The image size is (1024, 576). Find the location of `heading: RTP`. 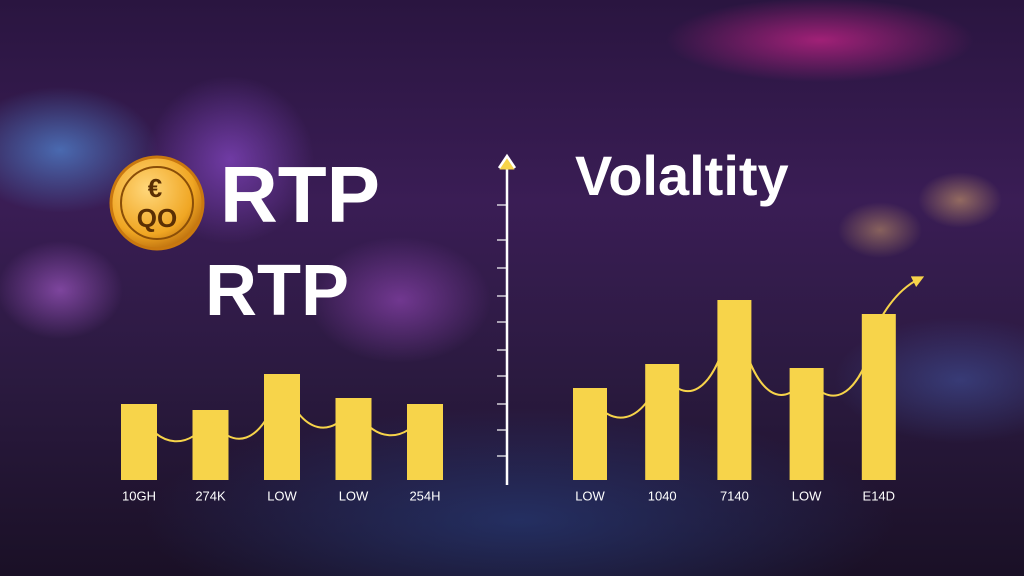

heading: RTP is located at coordinates (300, 194).